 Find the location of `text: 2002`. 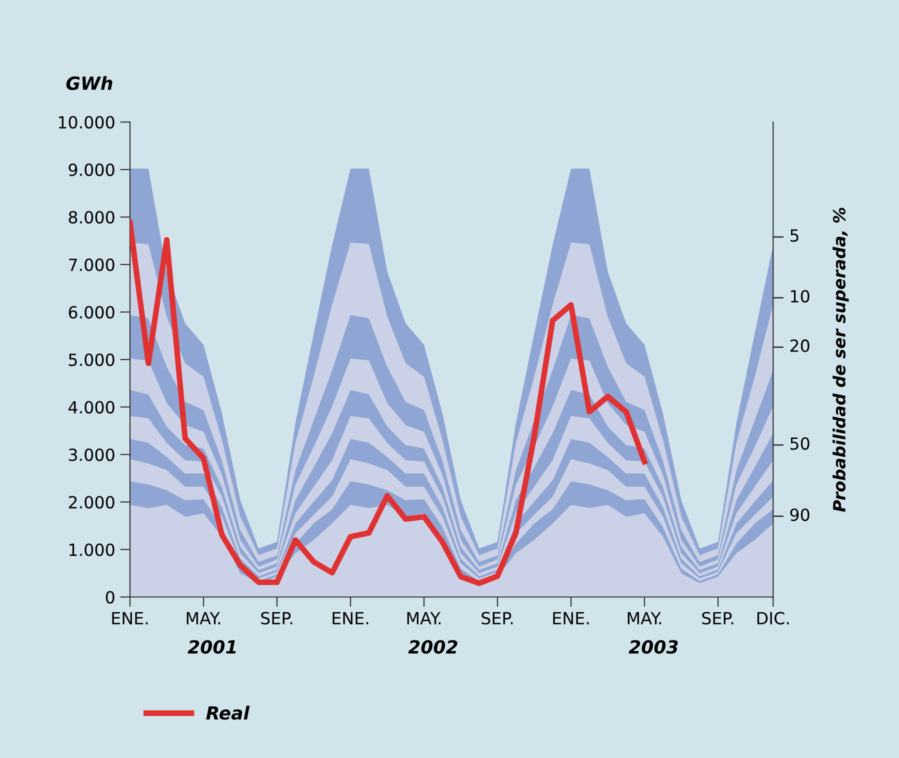

text: 2002 is located at coordinates (433, 647).